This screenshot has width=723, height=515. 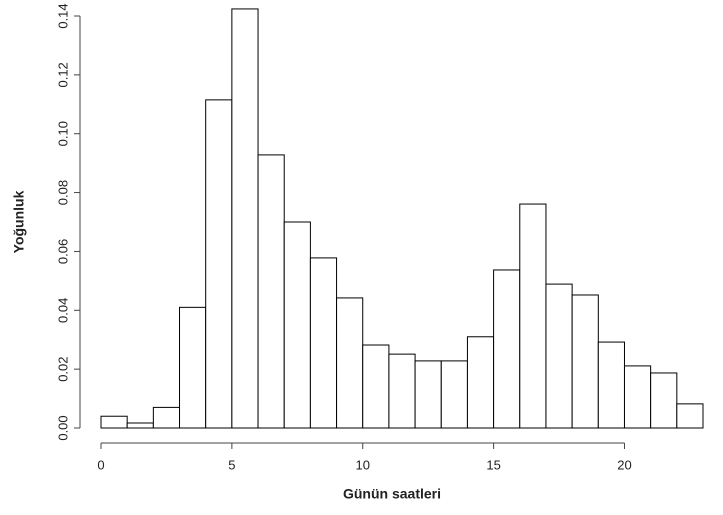 I want to click on y-tick-label: 0.08, so click(x=62, y=192).